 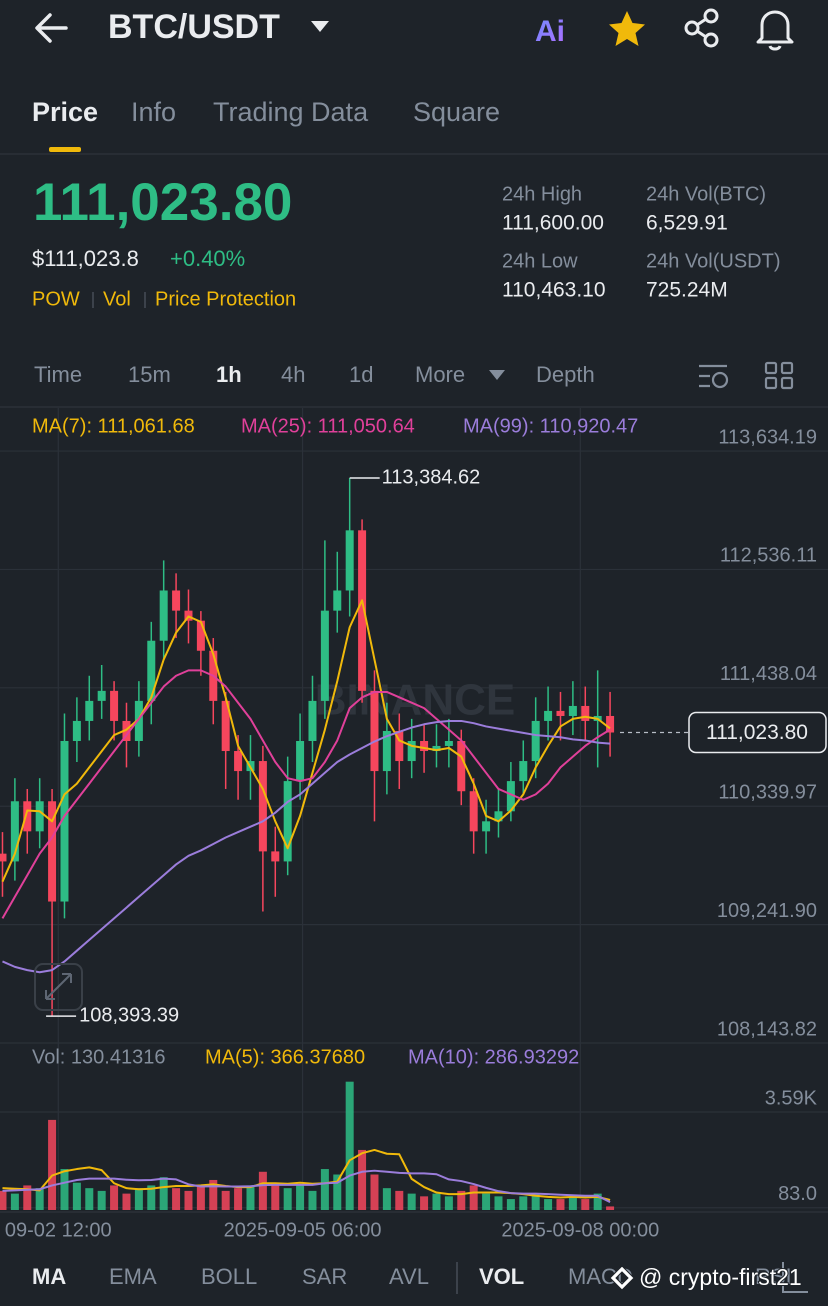 I want to click on tab-active: Price, so click(x=65, y=112).